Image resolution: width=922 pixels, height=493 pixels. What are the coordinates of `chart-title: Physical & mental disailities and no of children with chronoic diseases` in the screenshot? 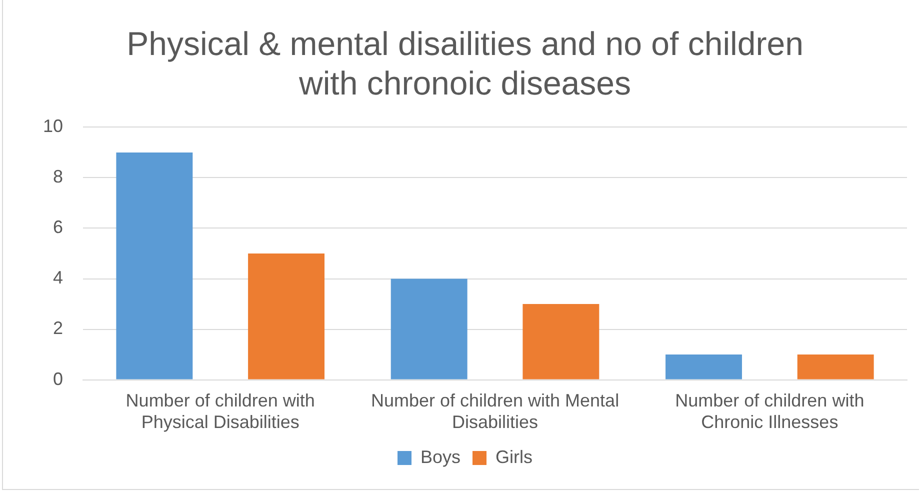 It's located at (465, 63).